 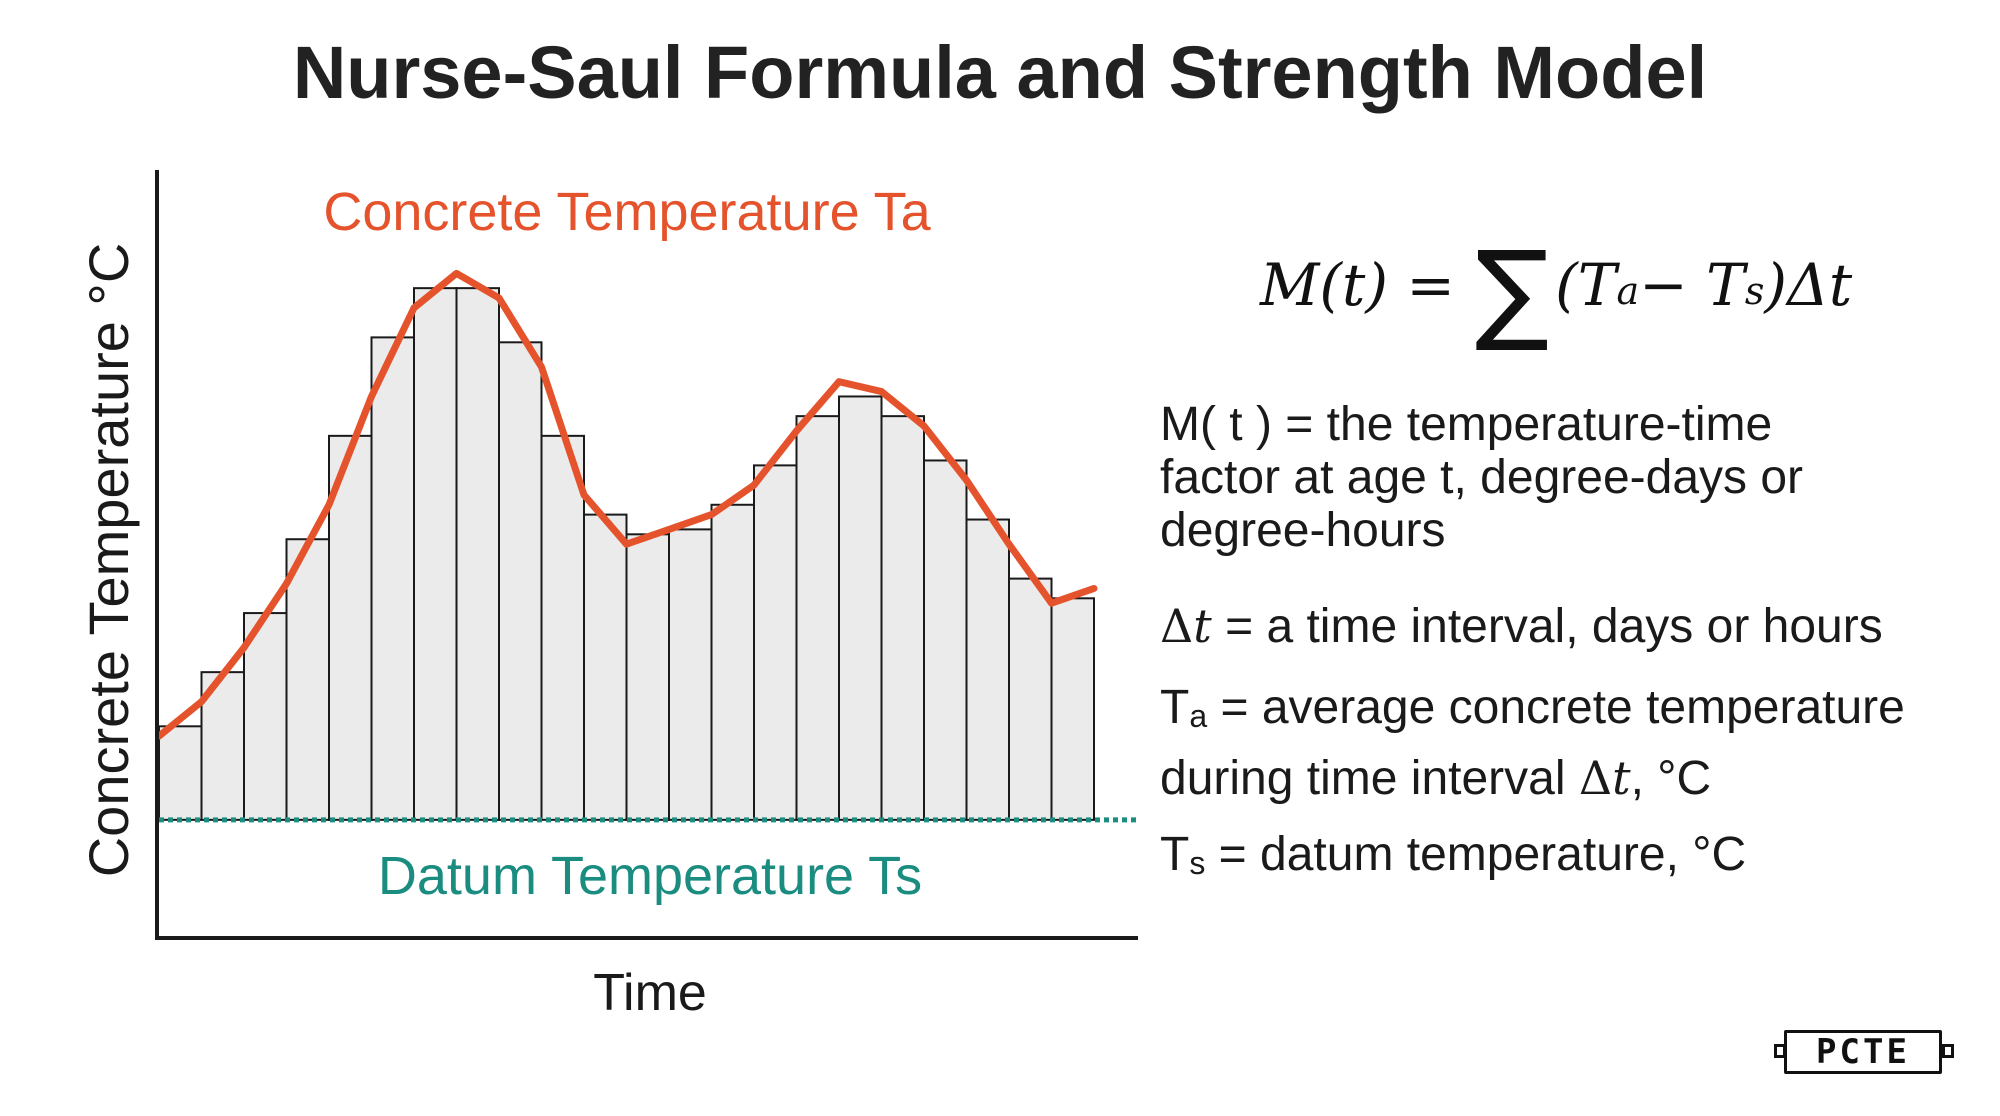 What do you see at coordinates (627, 212) in the screenshot?
I see `concrete-temperature-label: Concrete Temperature Ta` at bounding box center [627, 212].